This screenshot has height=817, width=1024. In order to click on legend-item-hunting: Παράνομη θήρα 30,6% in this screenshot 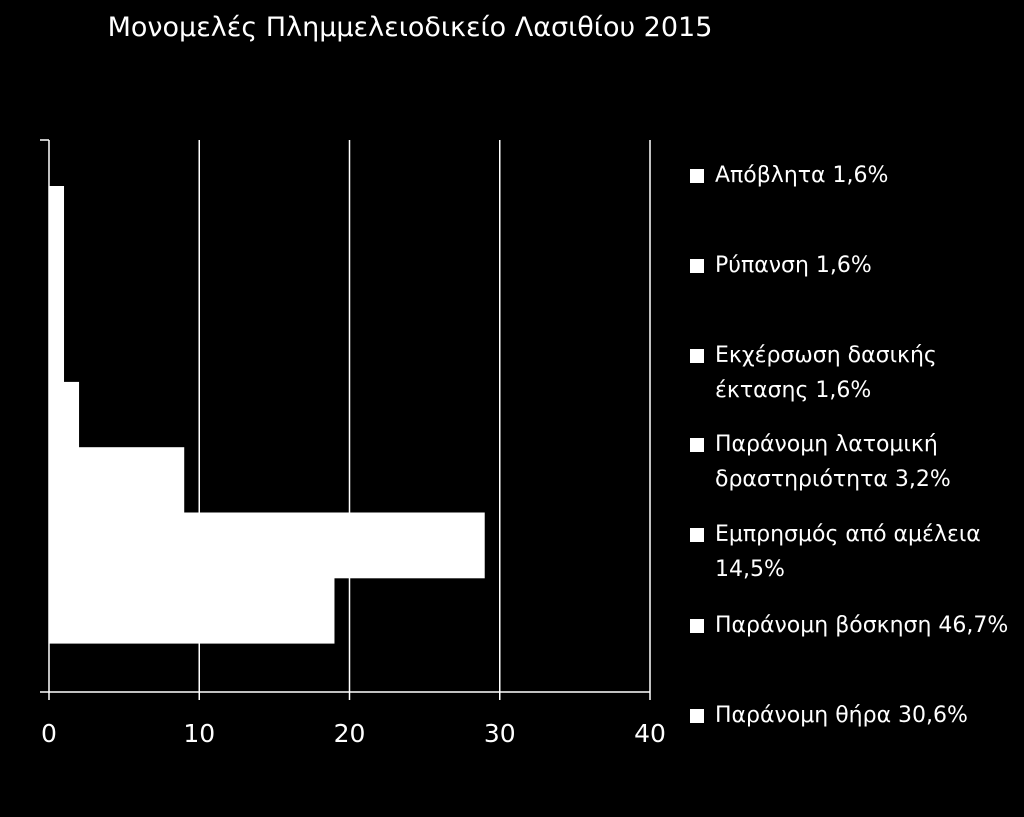, I will do `click(857, 715)`.